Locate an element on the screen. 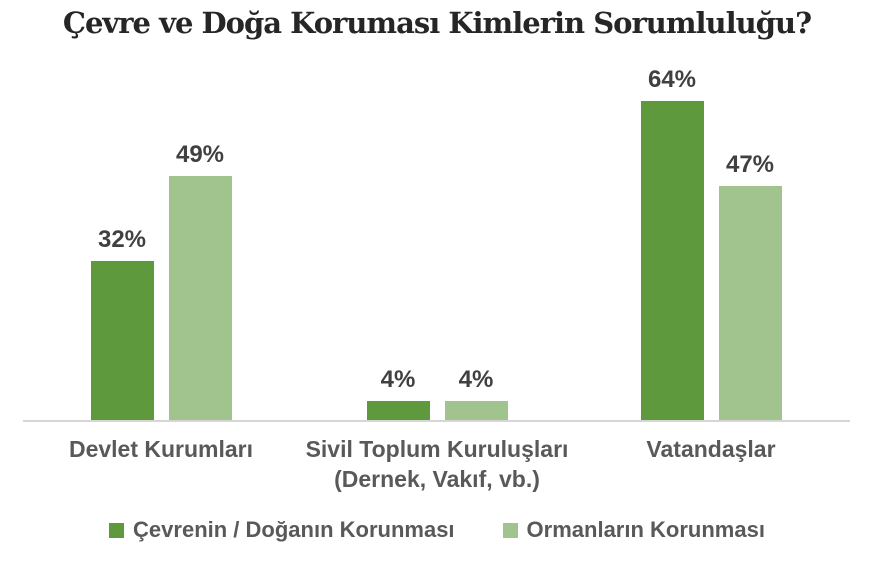  bar-series2-vatandaslar is located at coordinates (750, 303).